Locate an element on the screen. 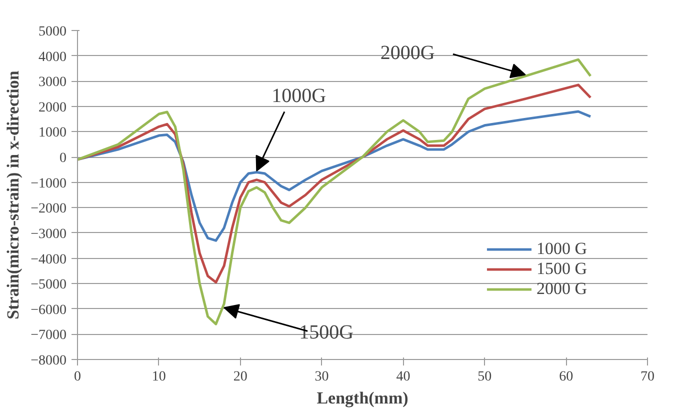 This screenshot has height=410, width=677. legend-label: 2000 G is located at coordinates (561, 289).